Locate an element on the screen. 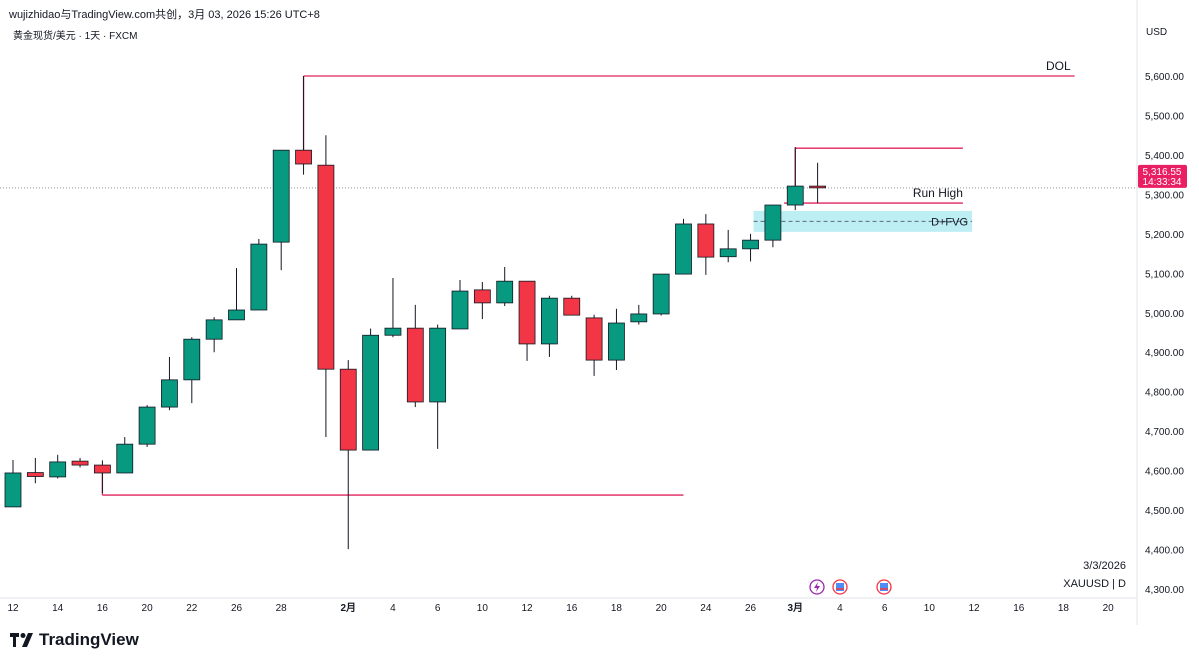 This screenshot has width=1199, height=663. x-tick-label: 3月 is located at coordinates (795, 608).